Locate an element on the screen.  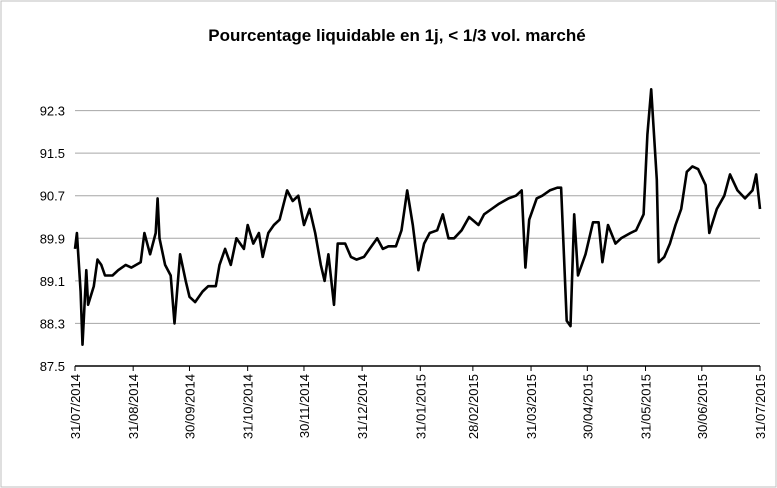
x-tick-label: 31/05/2015 is located at coordinates (646, 406).